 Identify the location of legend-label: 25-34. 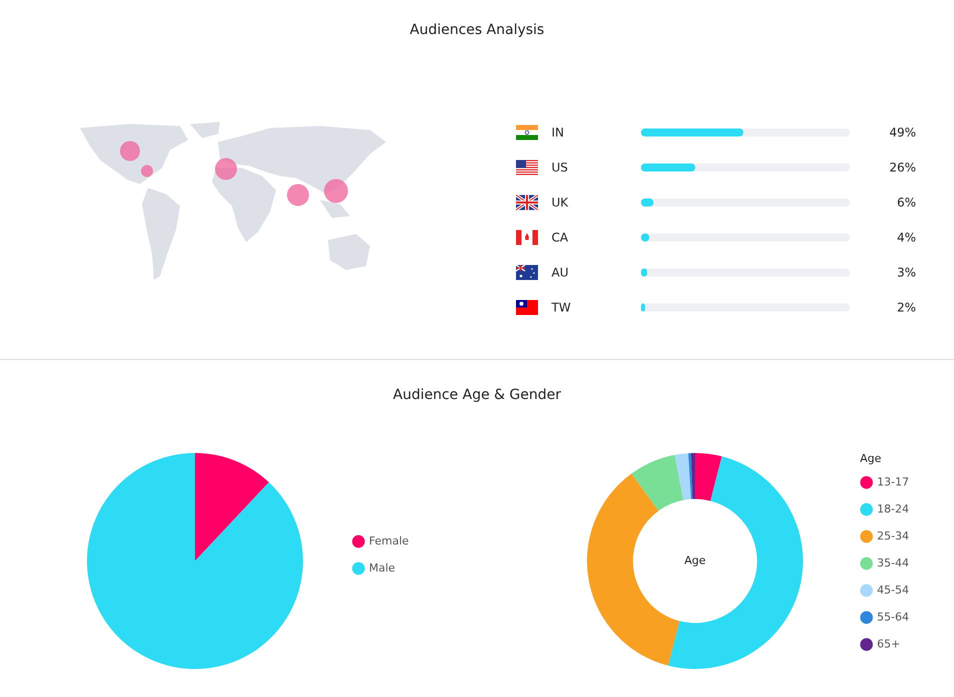
(893, 536).